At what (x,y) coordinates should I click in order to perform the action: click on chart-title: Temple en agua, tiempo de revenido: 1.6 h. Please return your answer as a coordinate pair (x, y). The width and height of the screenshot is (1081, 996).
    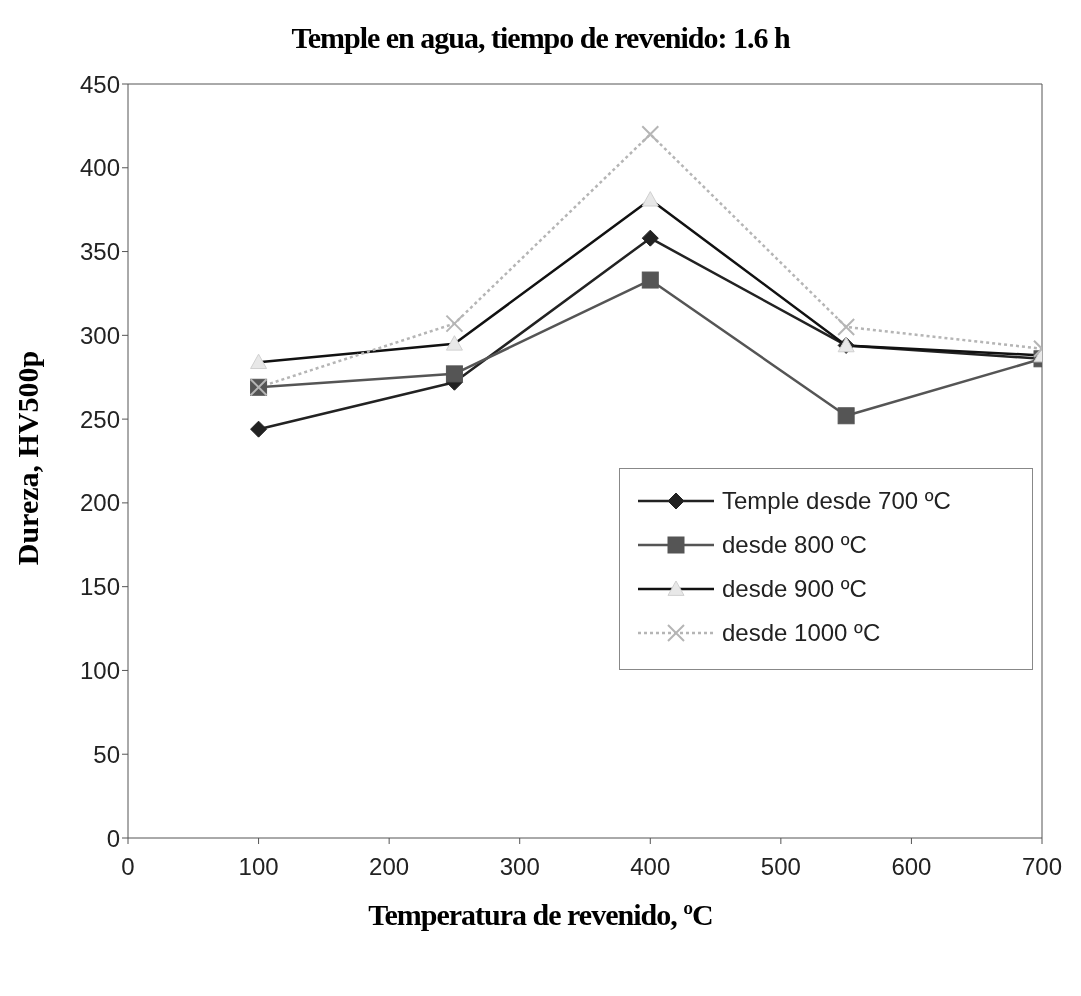
    Looking at the image, I should click on (541, 38).